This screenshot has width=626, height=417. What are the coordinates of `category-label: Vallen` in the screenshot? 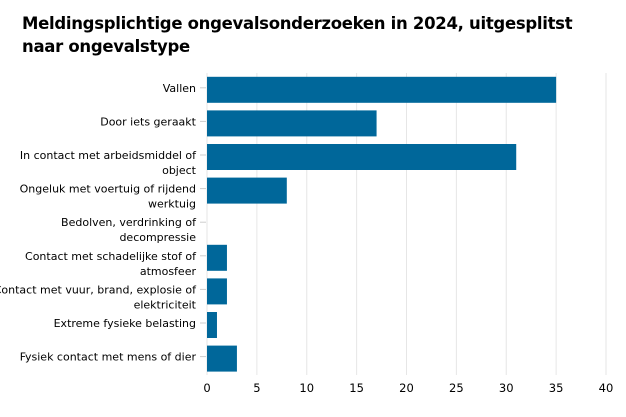 It's located at (179, 88).